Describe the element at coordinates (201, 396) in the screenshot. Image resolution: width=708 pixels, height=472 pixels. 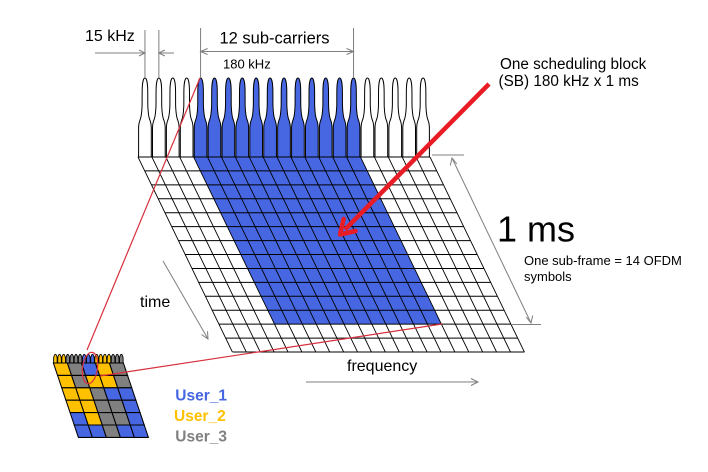
I see `svg-text: User_1` at that location.